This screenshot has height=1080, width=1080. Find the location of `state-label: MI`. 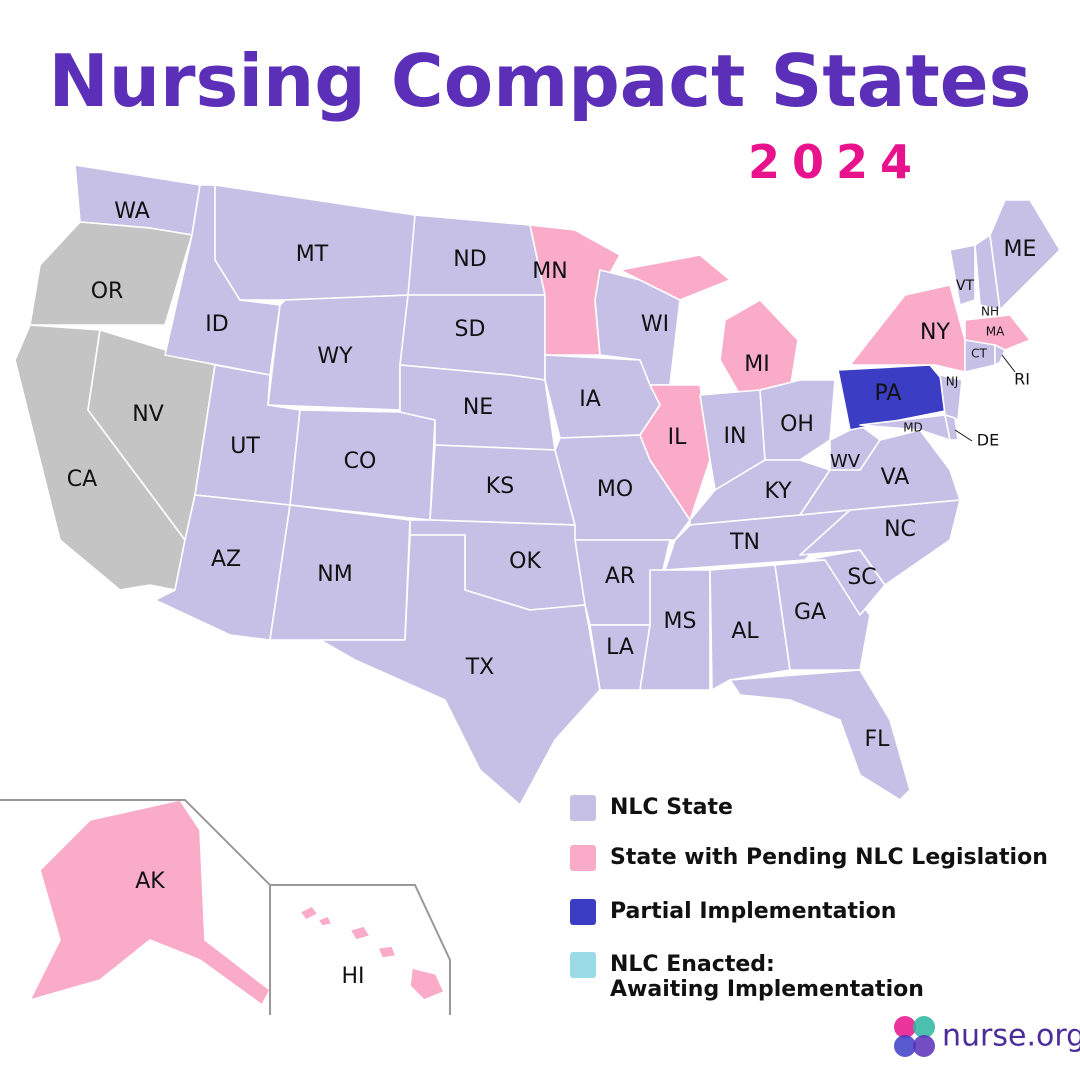

state-label: MI is located at coordinates (756, 364).